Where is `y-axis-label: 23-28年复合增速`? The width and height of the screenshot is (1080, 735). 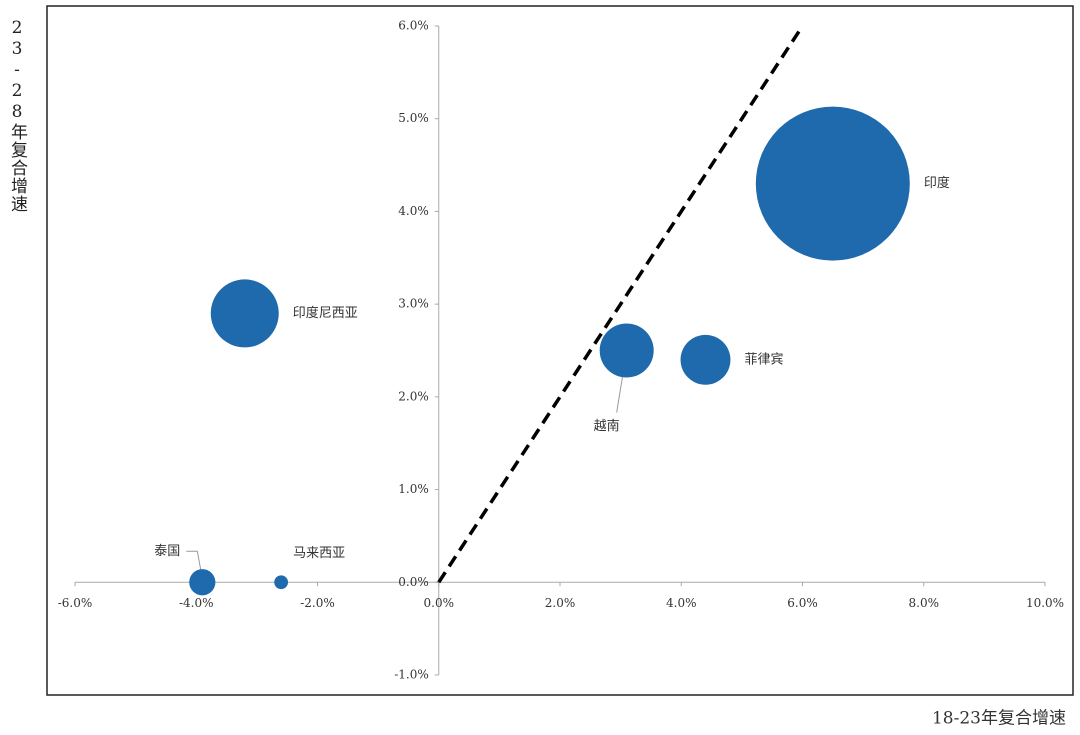 y-axis-label: 23-28年复合增速 is located at coordinates (17, 115).